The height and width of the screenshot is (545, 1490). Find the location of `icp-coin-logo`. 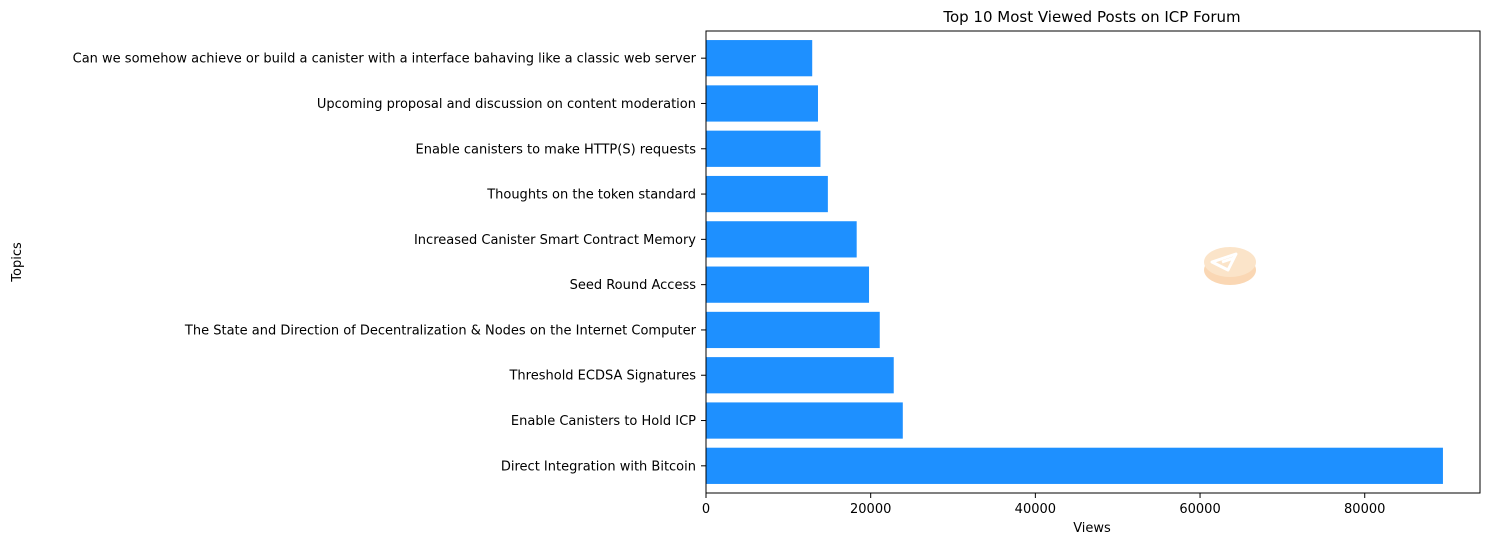

icp-coin-logo is located at coordinates (1230, 266).